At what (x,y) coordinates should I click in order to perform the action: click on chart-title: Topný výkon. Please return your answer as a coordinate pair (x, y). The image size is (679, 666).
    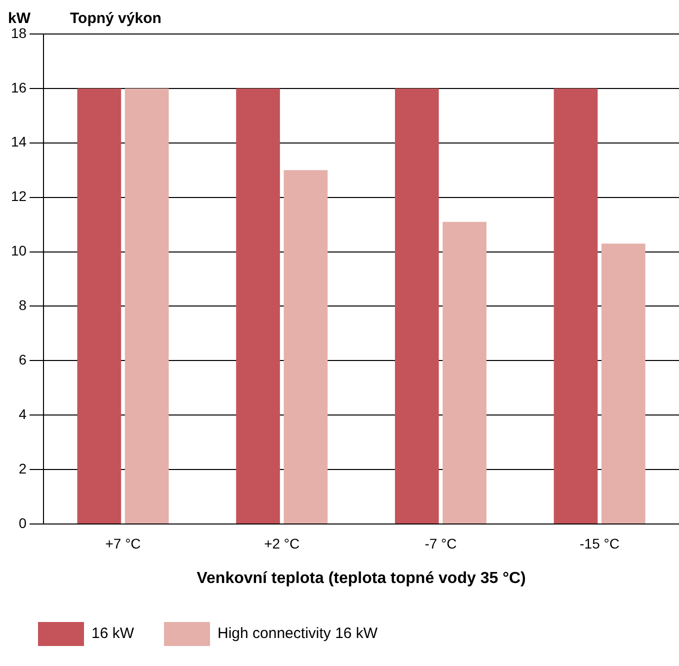
    Looking at the image, I should click on (116, 18).